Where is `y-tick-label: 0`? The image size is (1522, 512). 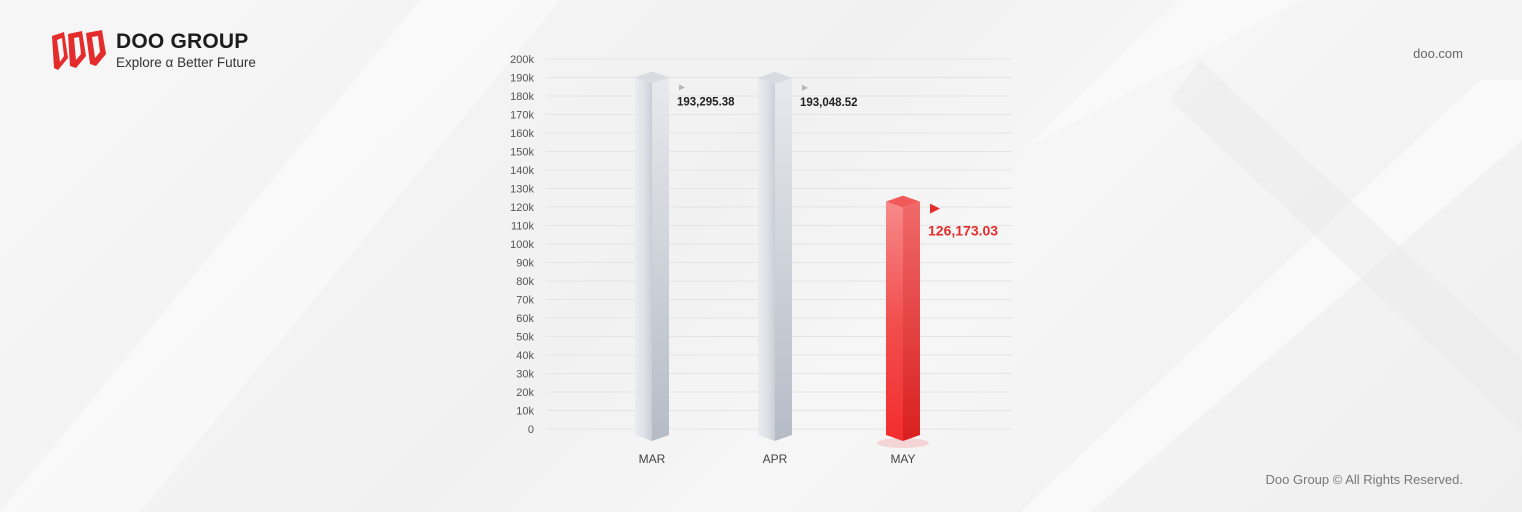
y-tick-label: 0 is located at coordinates (531, 430).